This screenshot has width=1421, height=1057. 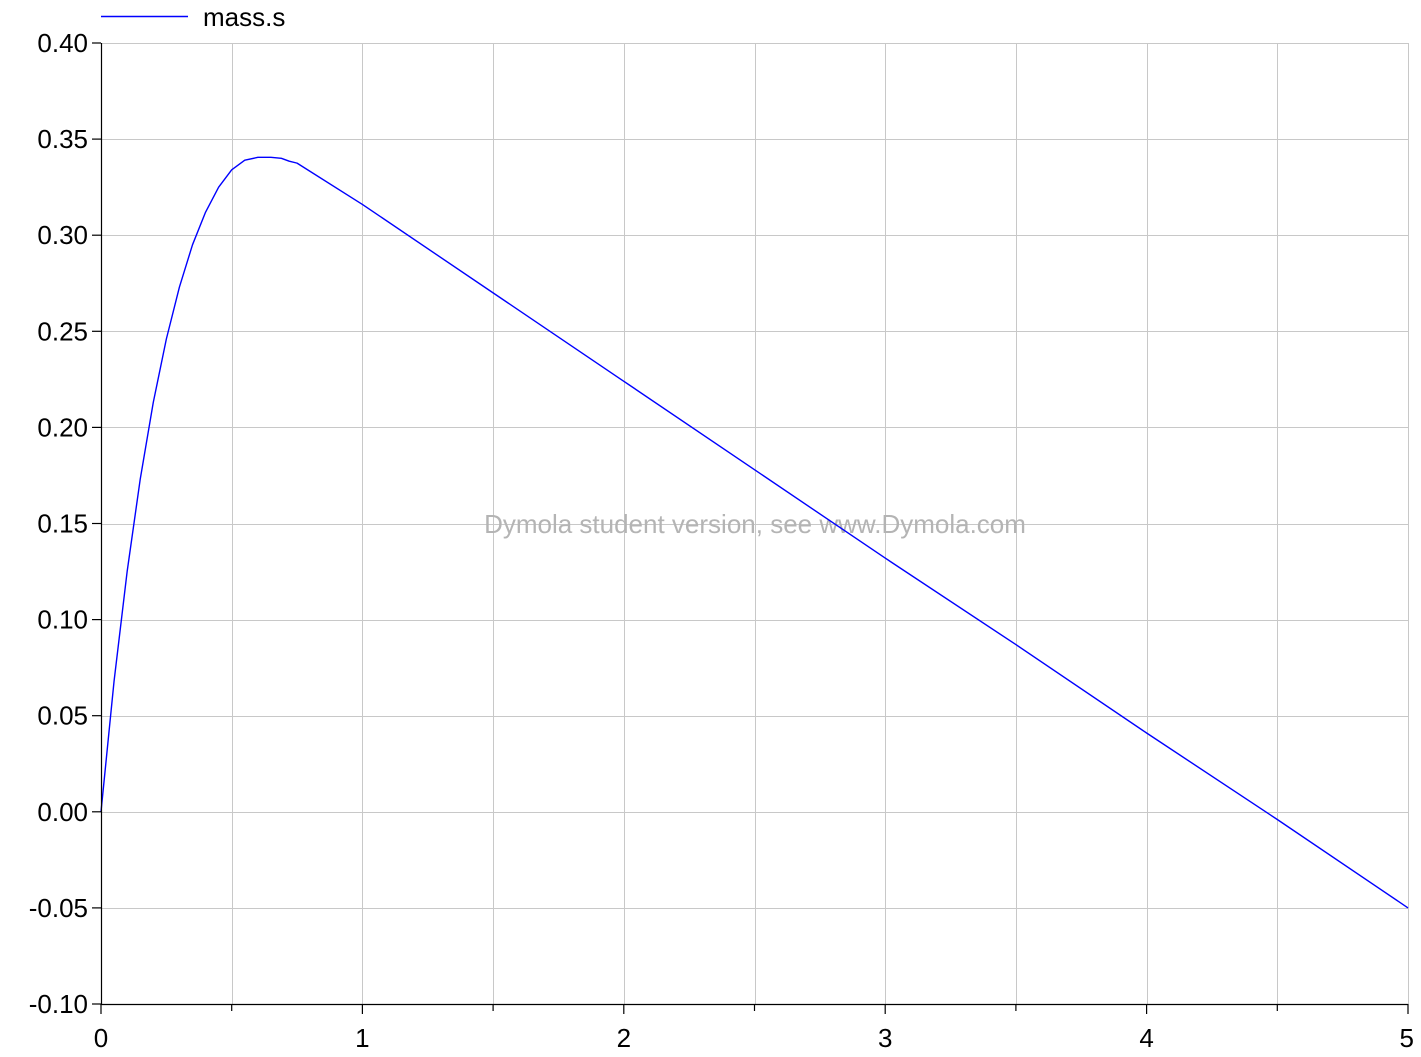 What do you see at coordinates (62, 812) in the screenshot?
I see `y-tick-label: 0.00` at bounding box center [62, 812].